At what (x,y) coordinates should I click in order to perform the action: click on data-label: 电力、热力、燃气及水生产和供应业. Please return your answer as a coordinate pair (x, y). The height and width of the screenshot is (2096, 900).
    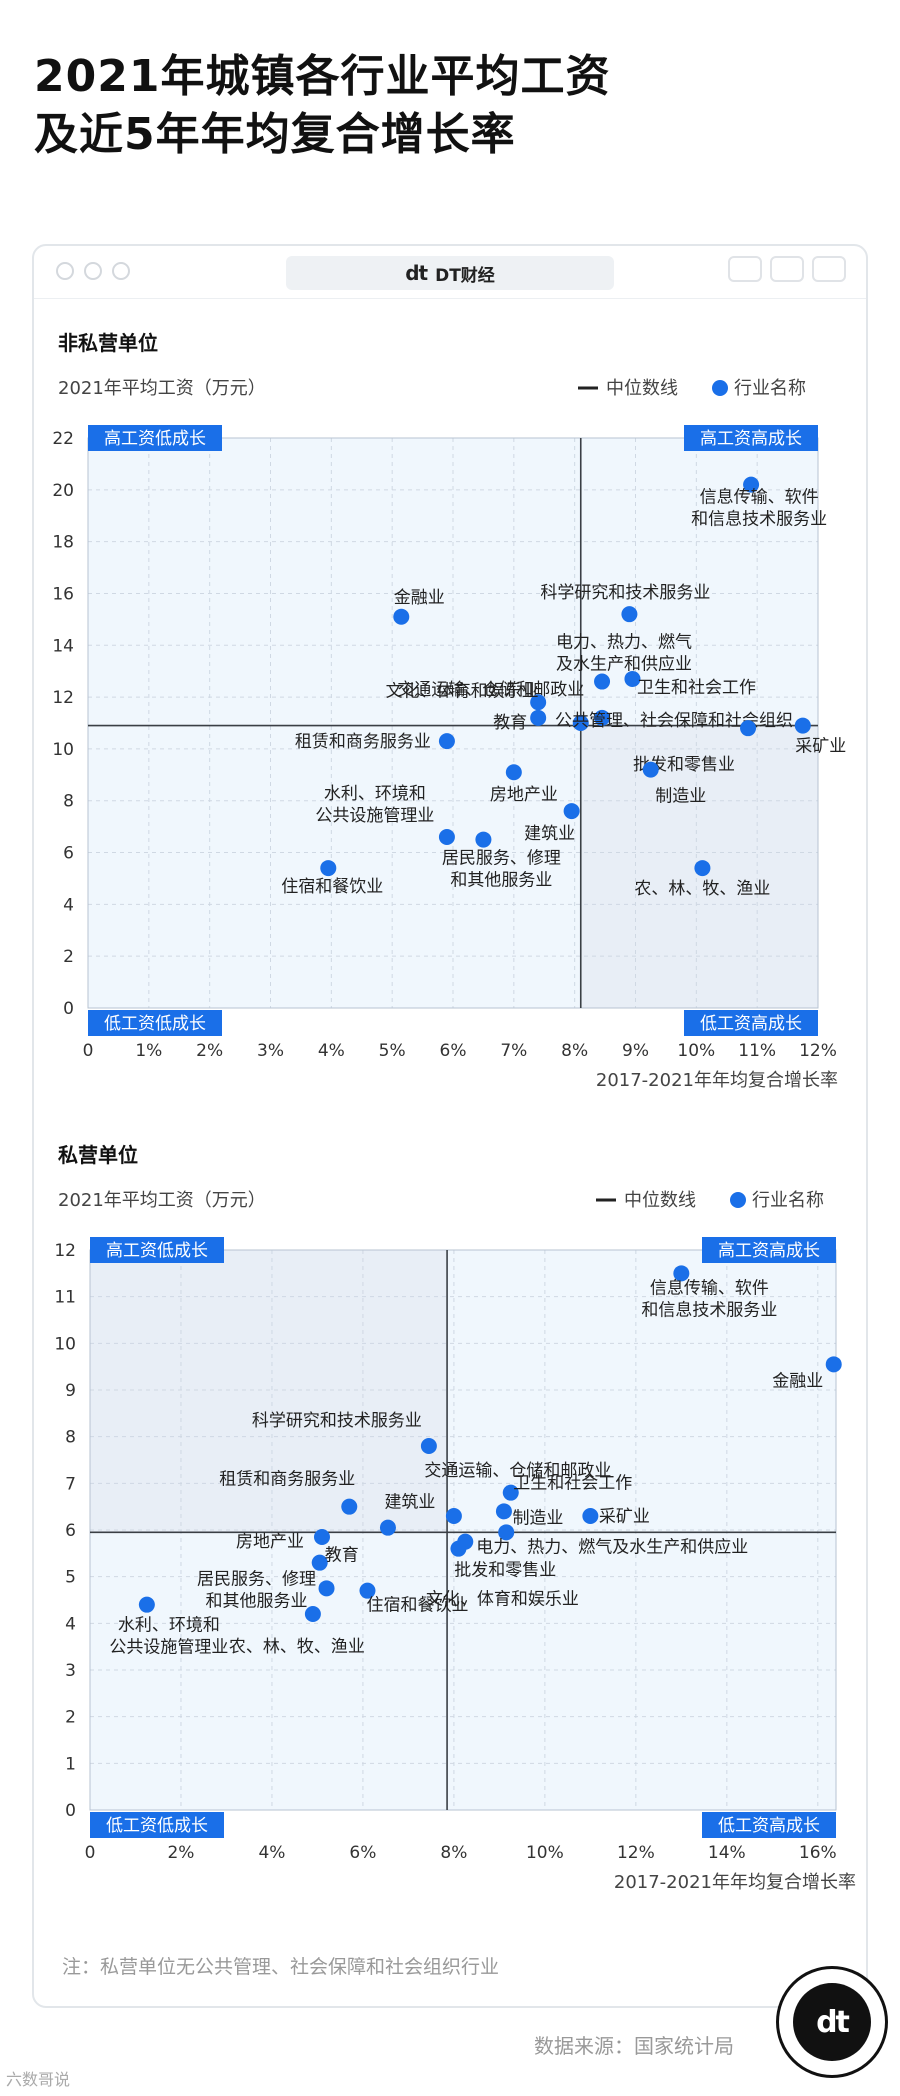
    Looking at the image, I should click on (612, 1547).